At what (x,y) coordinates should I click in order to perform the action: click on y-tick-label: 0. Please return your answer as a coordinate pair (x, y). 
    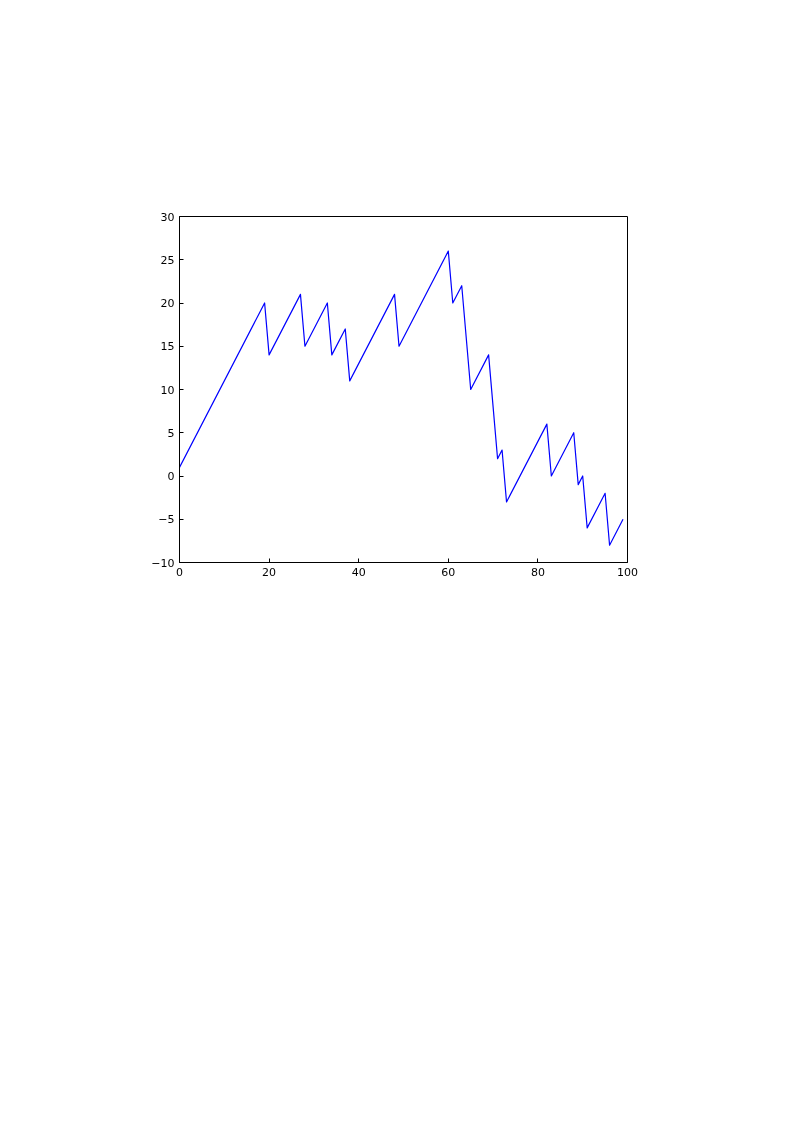
    Looking at the image, I should click on (171, 476).